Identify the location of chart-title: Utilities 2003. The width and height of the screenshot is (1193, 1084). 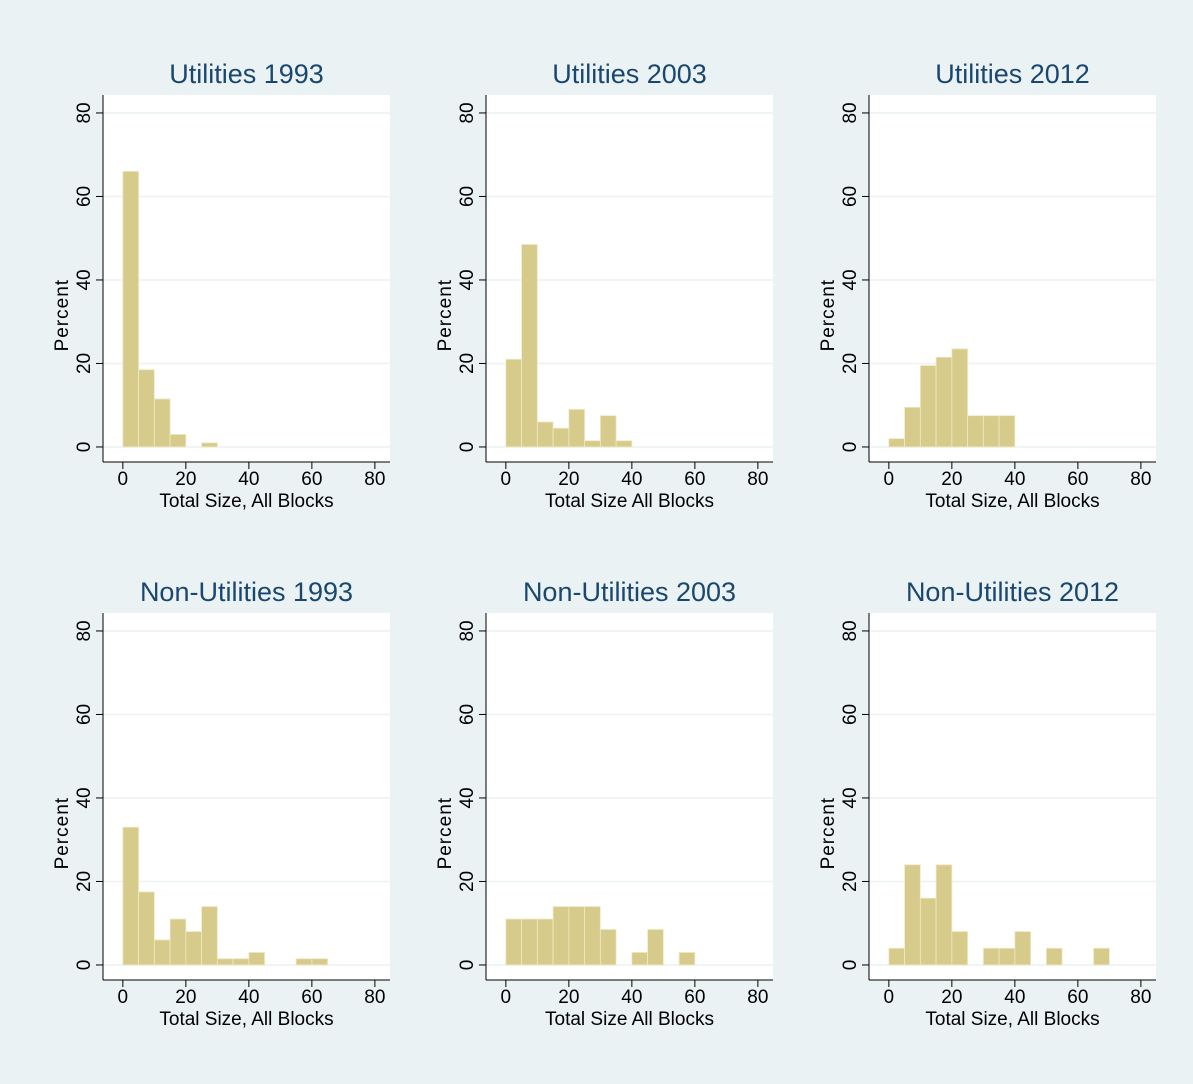
(629, 74).